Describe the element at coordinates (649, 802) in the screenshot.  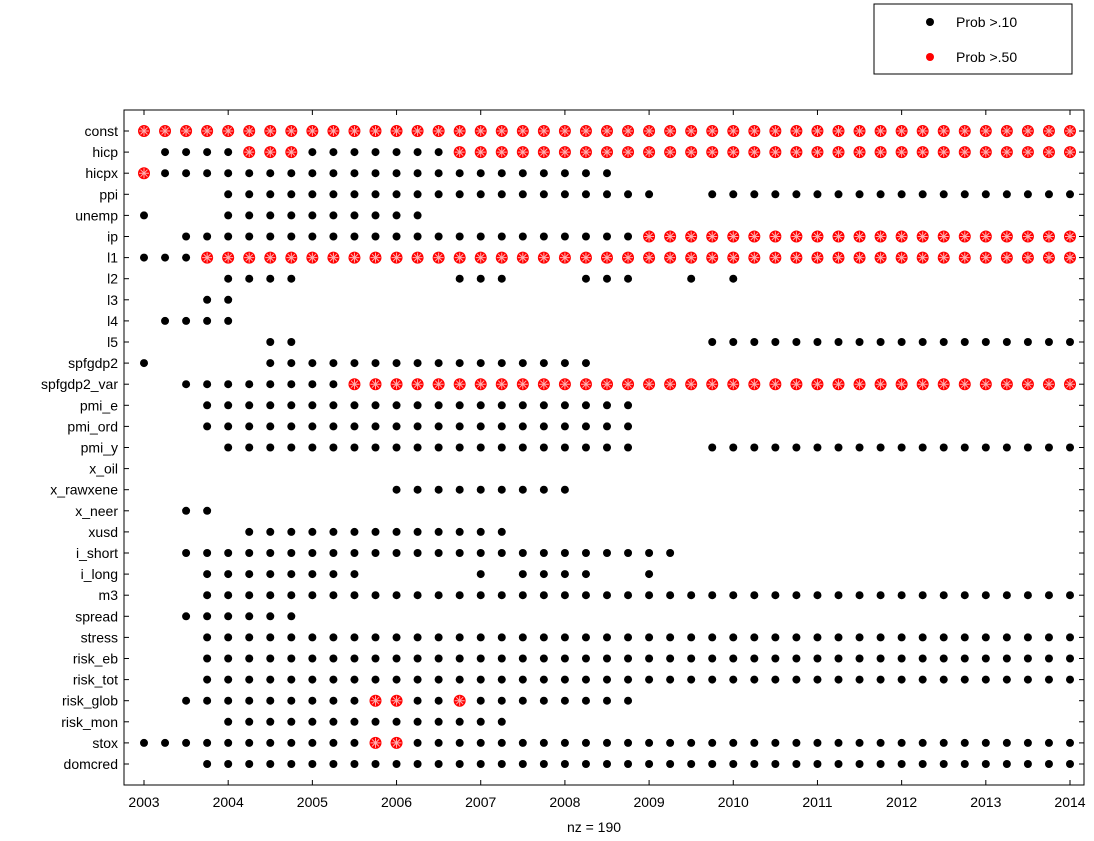
I see `x-tick-label: 2009` at that location.